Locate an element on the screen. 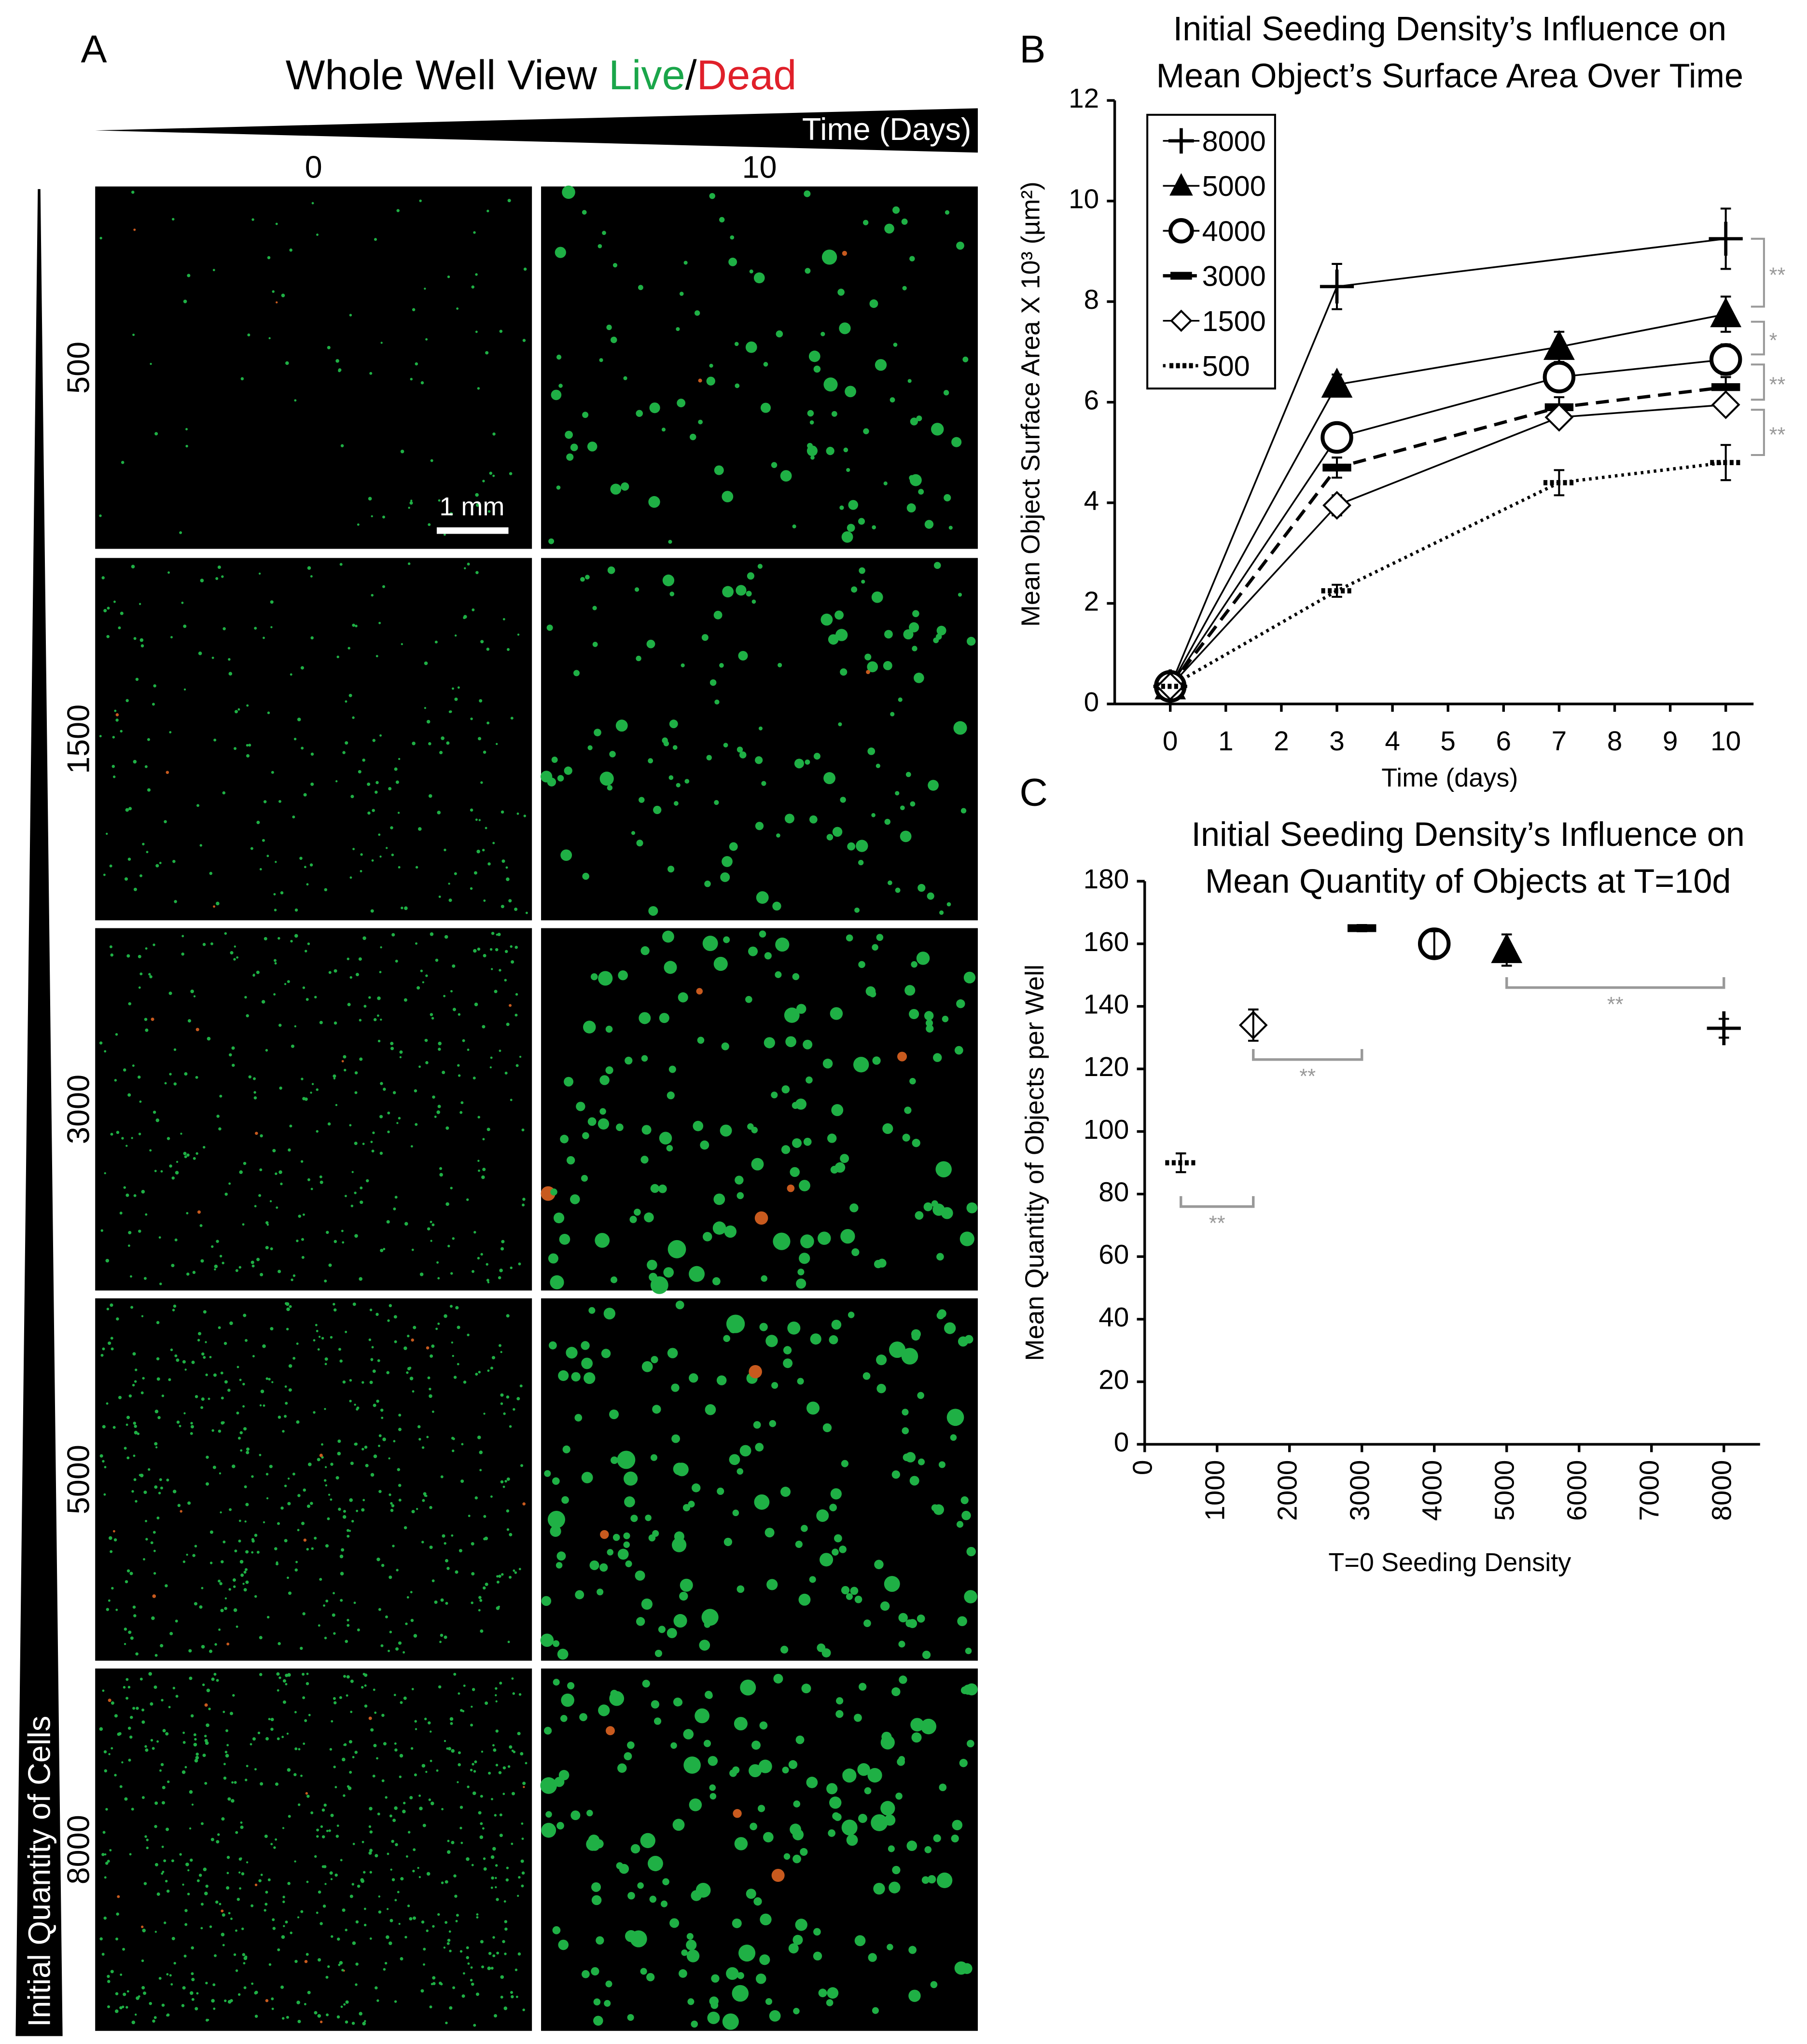 The image size is (1807, 2044). marker-triangle is located at coordinates (1337, 383).